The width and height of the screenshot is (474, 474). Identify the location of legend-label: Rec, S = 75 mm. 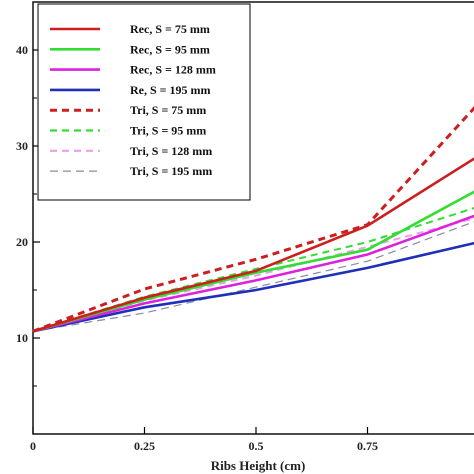
(170, 29).